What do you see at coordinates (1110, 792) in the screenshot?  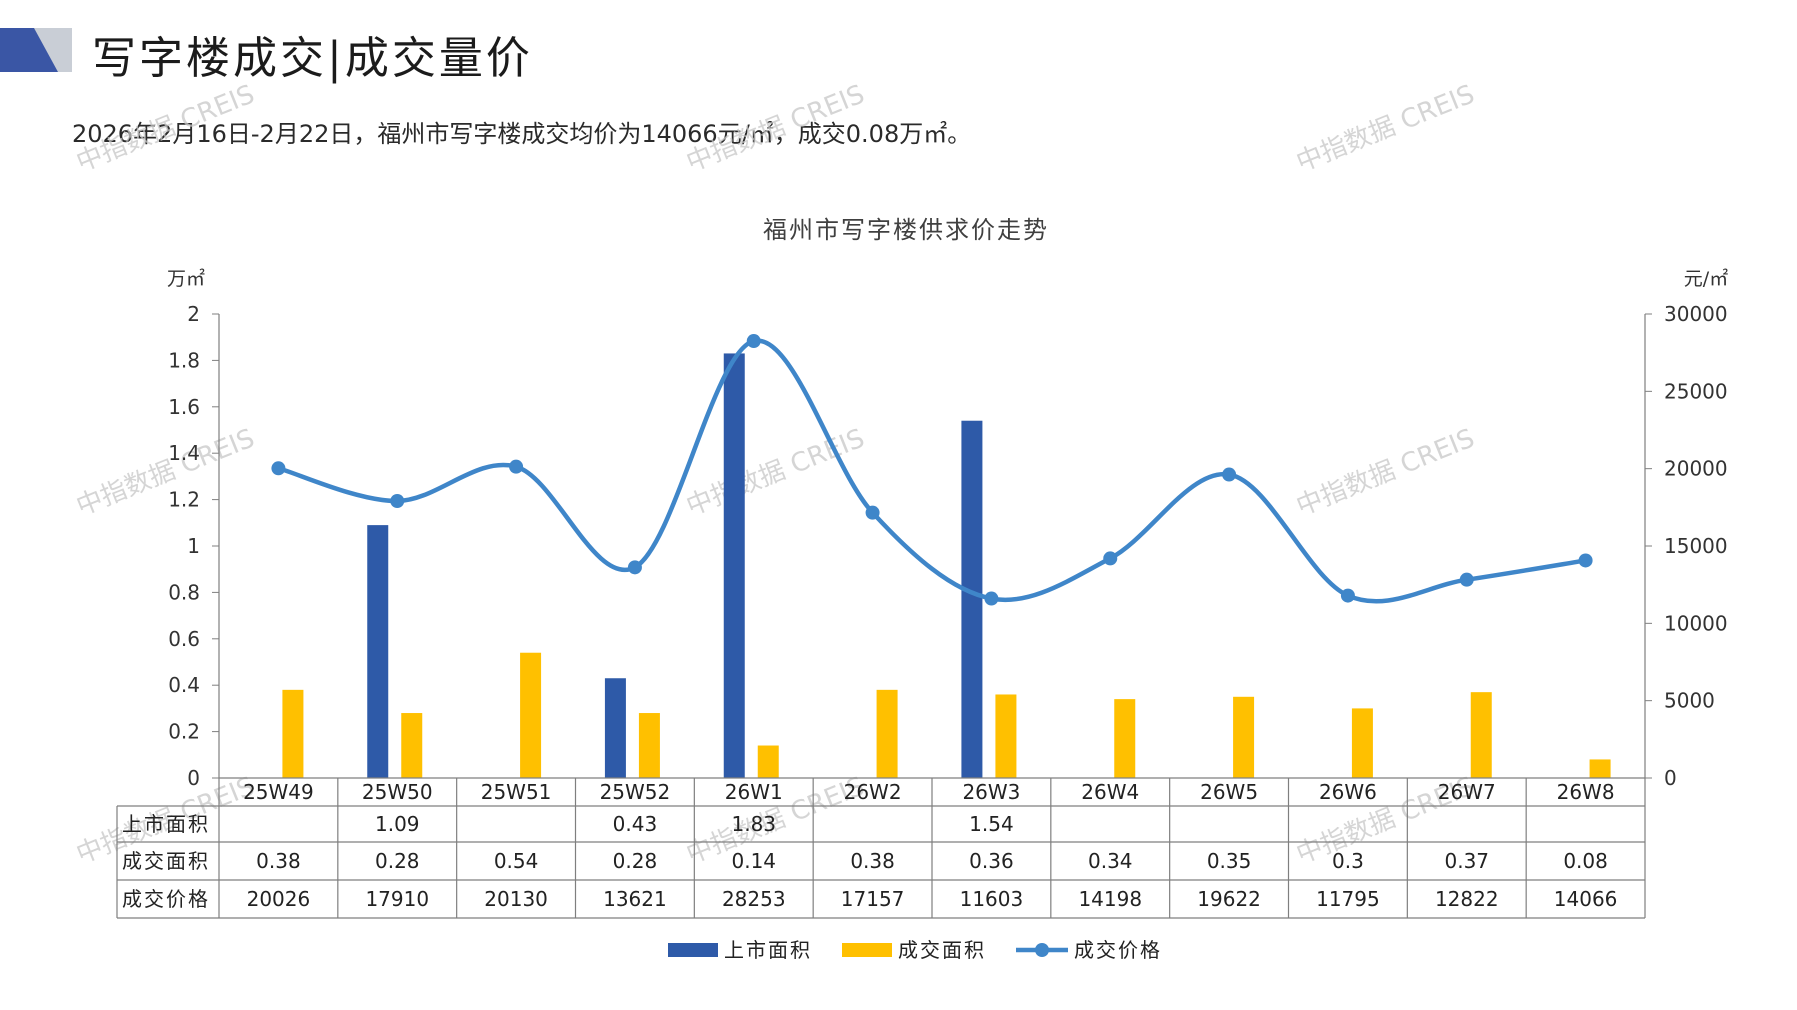 I see `category-label: 26W4` at bounding box center [1110, 792].